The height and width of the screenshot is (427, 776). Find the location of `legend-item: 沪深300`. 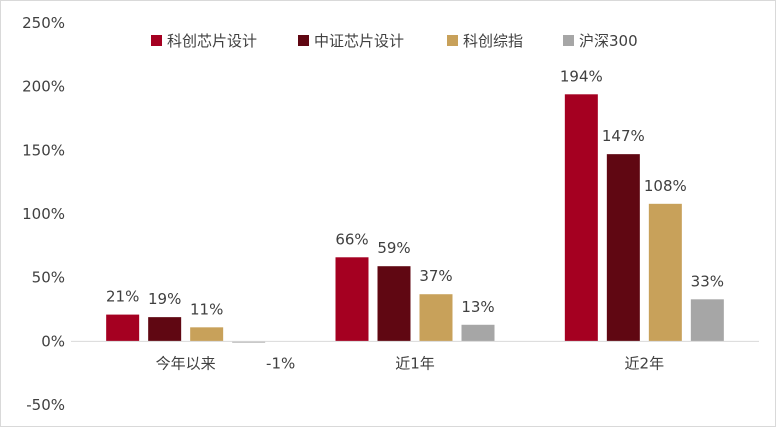

legend-item: 沪深300 is located at coordinates (600, 41).